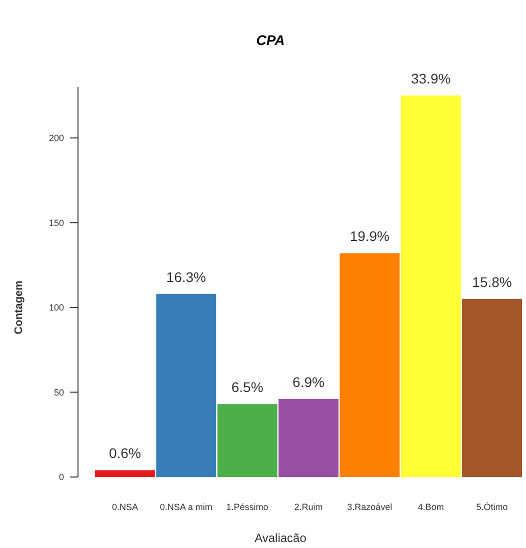  Describe the element at coordinates (247, 387) in the screenshot. I see `annotation: 6.5%` at that location.